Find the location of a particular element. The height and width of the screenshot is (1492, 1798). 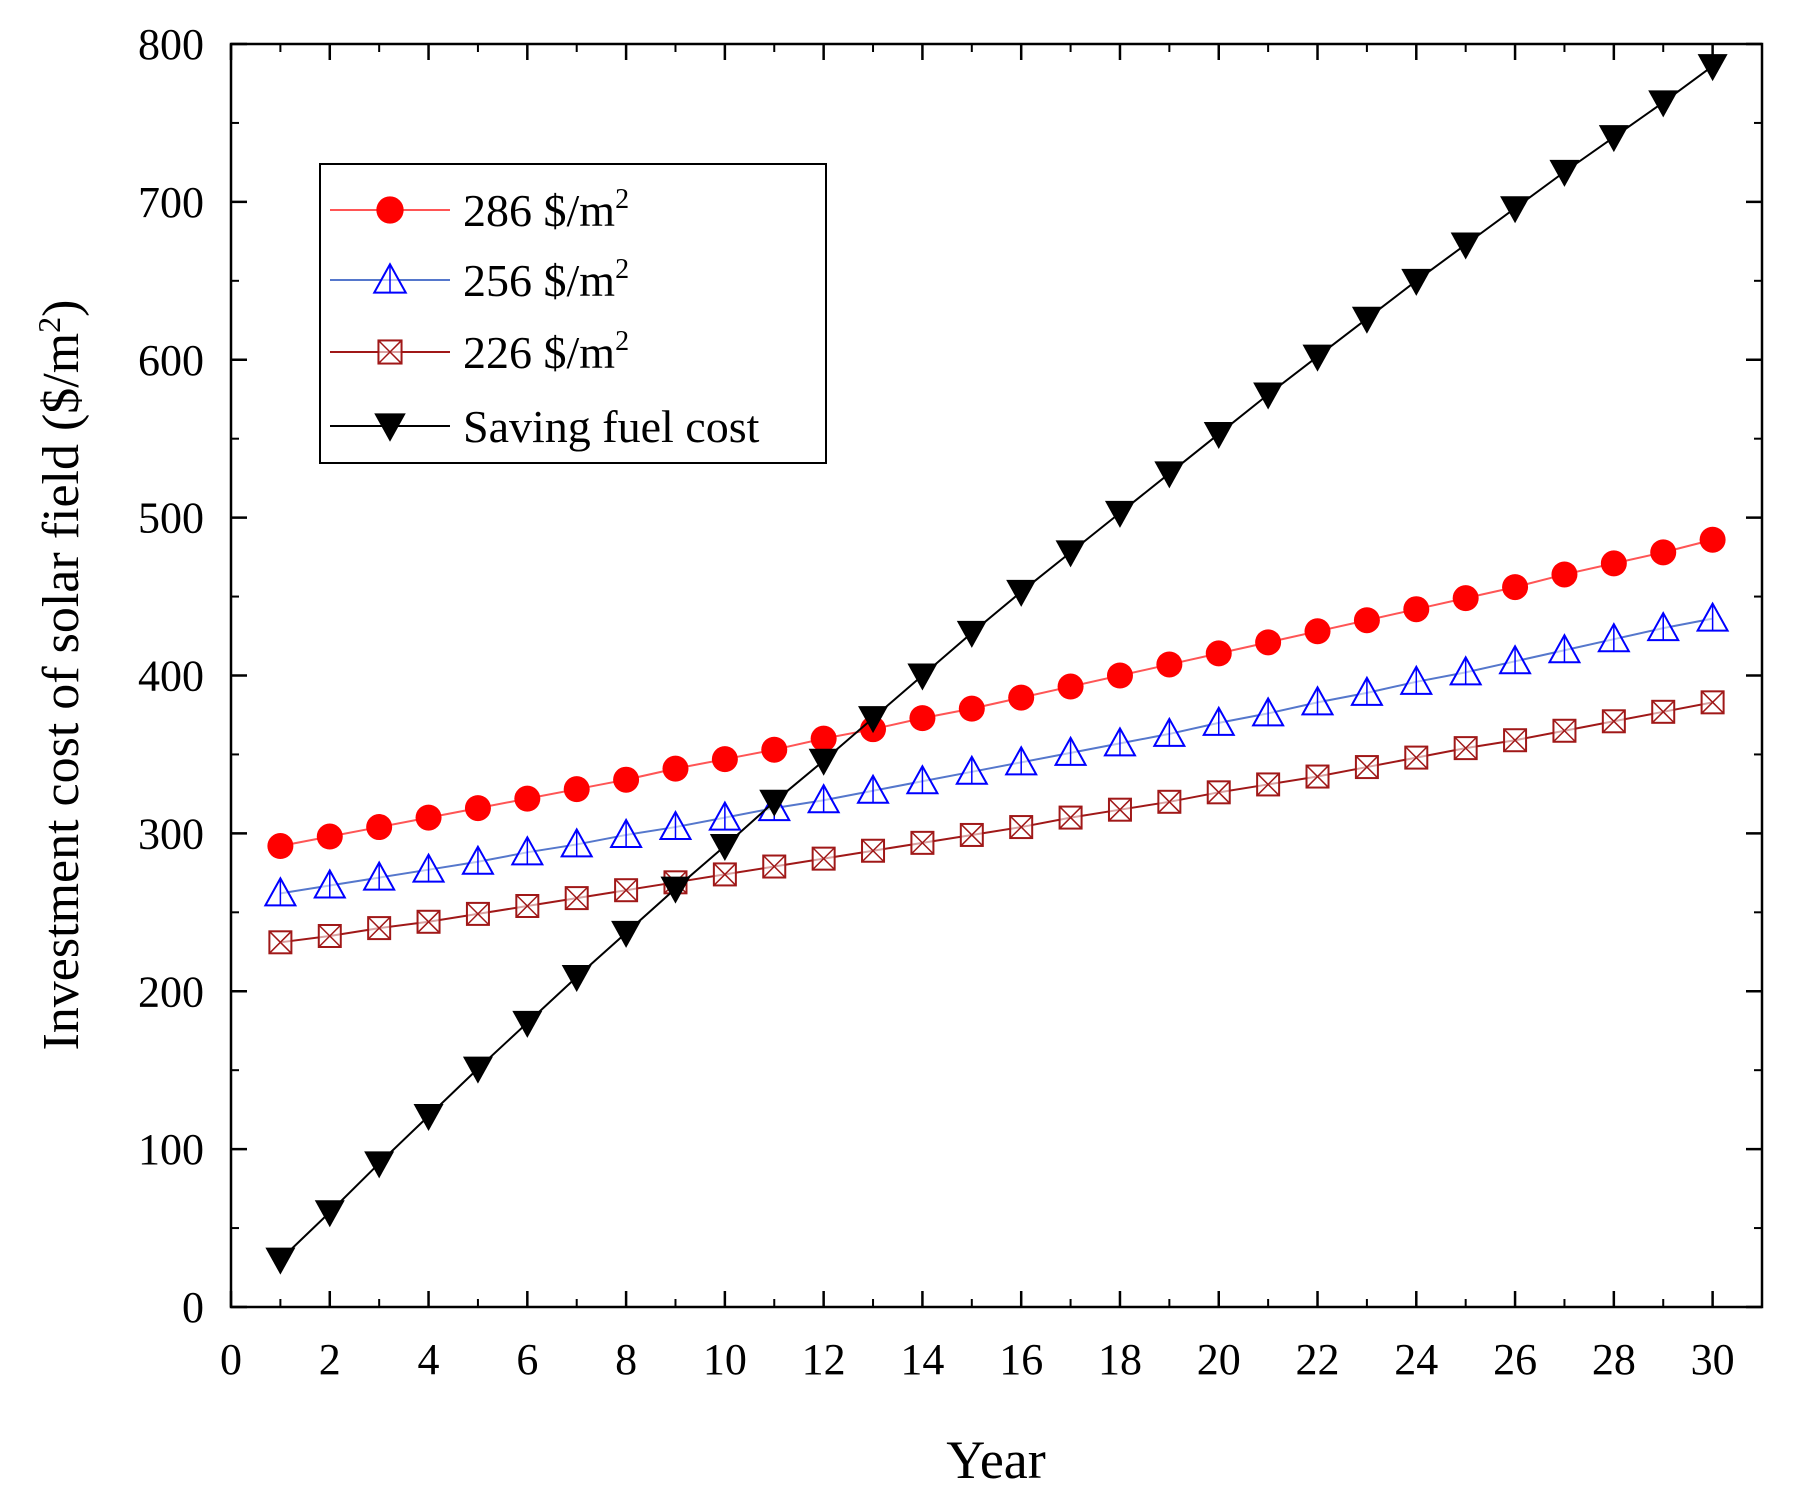

series-2-point-12-cross-b is located at coordinates (824, 859).